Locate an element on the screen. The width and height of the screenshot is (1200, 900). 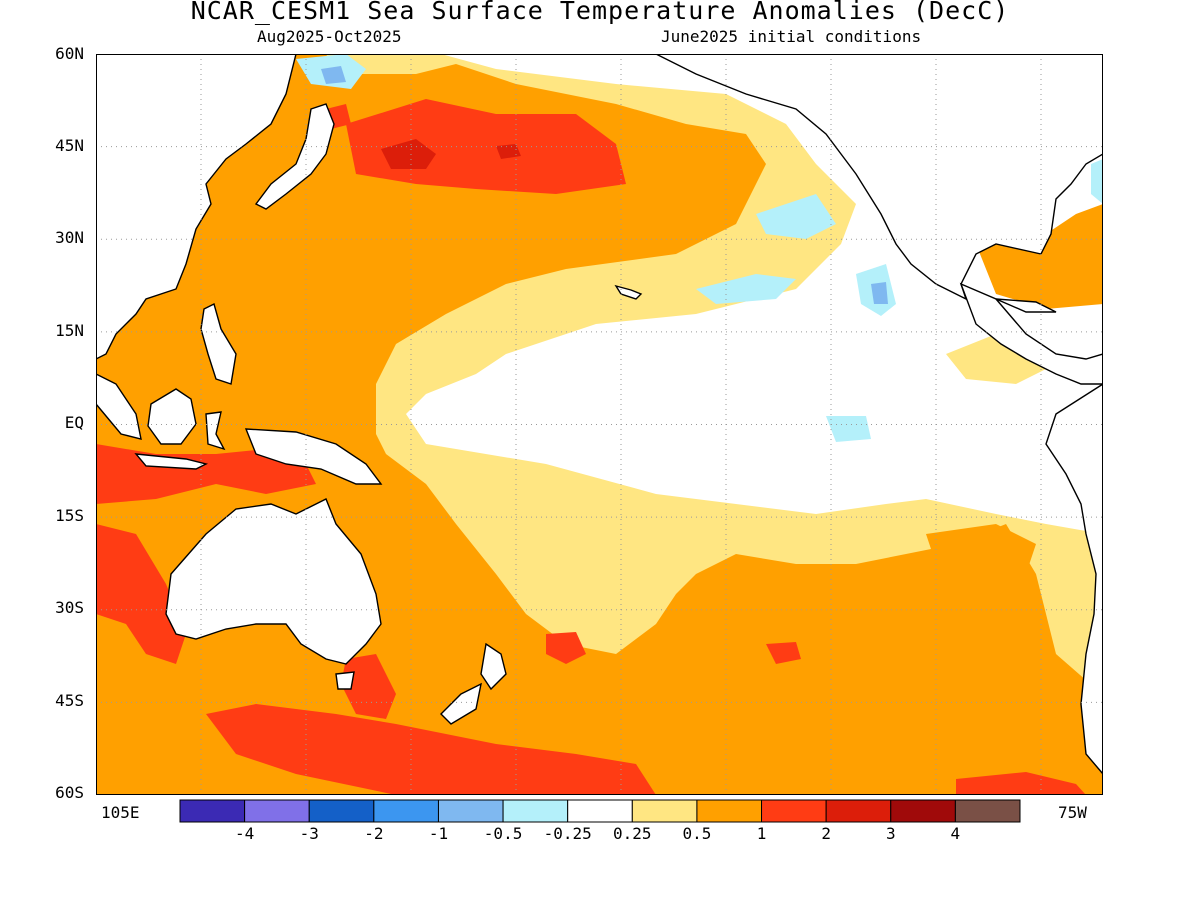
lon-label-left: 105E is located at coordinates (120, 812).